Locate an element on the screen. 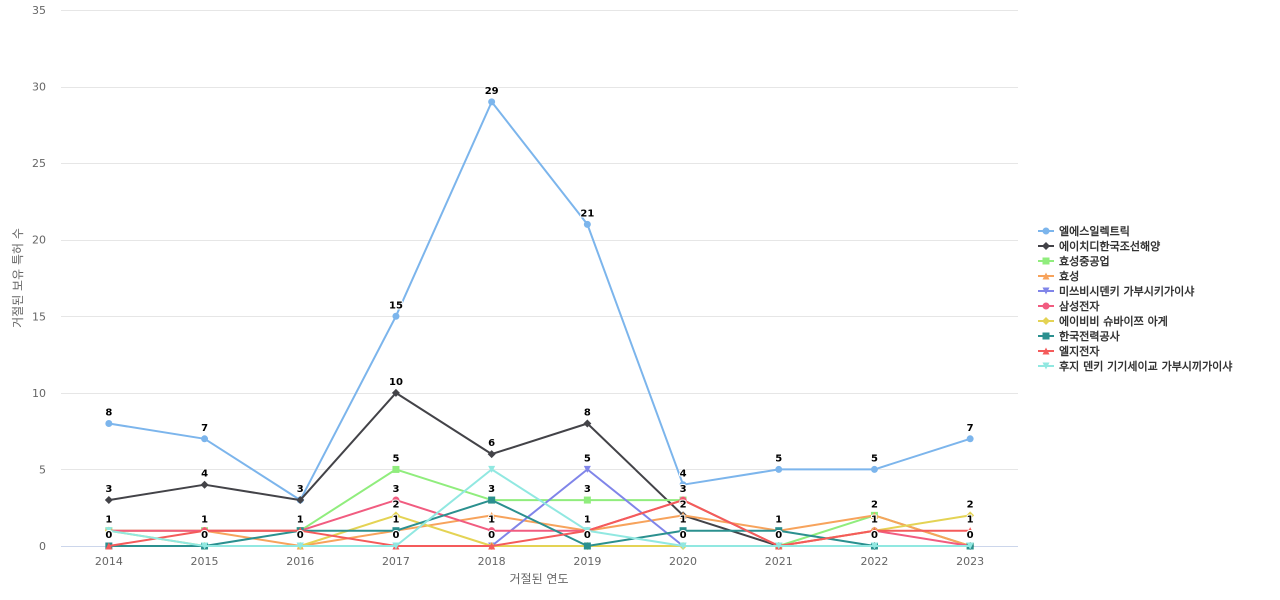 The height and width of the screenshot is (600, 1280). data-label: 8 is located at coordinates (108, 412).